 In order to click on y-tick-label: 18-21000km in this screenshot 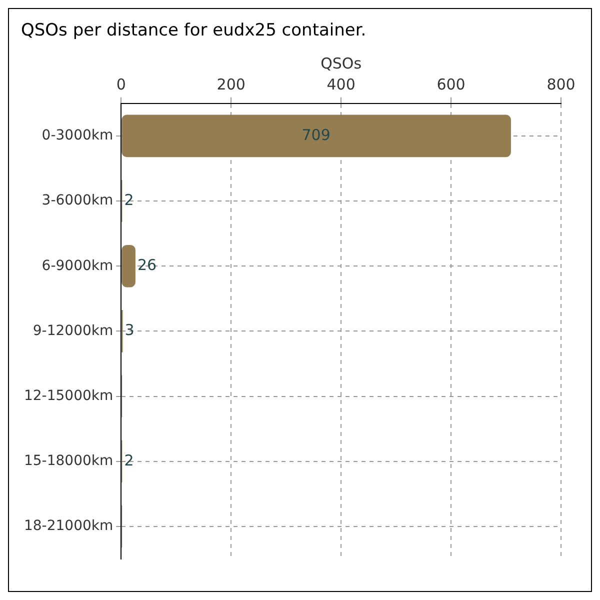, I will do `click(69, 526)`.